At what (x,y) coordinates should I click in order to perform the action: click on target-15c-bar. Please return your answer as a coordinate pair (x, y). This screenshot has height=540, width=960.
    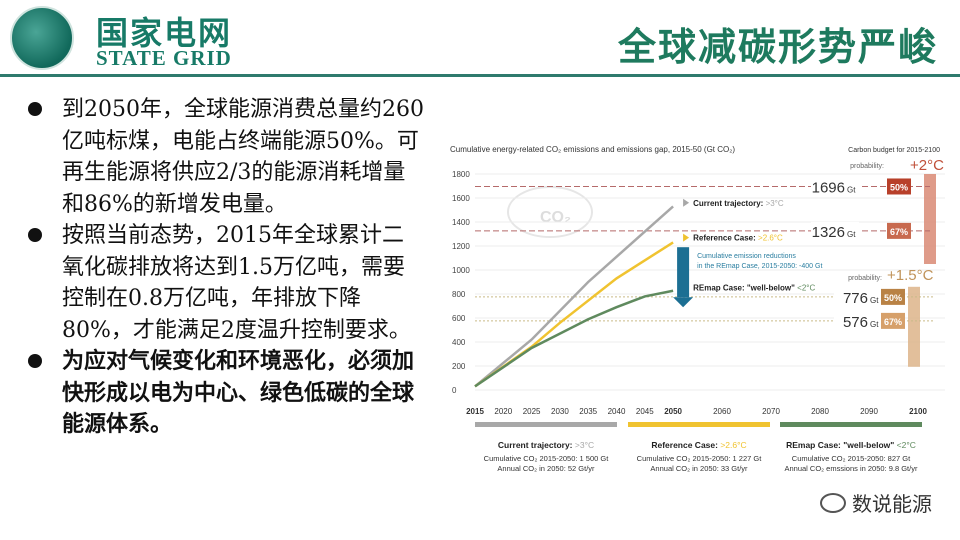
    Looking at the image, I should click on (914, 326).